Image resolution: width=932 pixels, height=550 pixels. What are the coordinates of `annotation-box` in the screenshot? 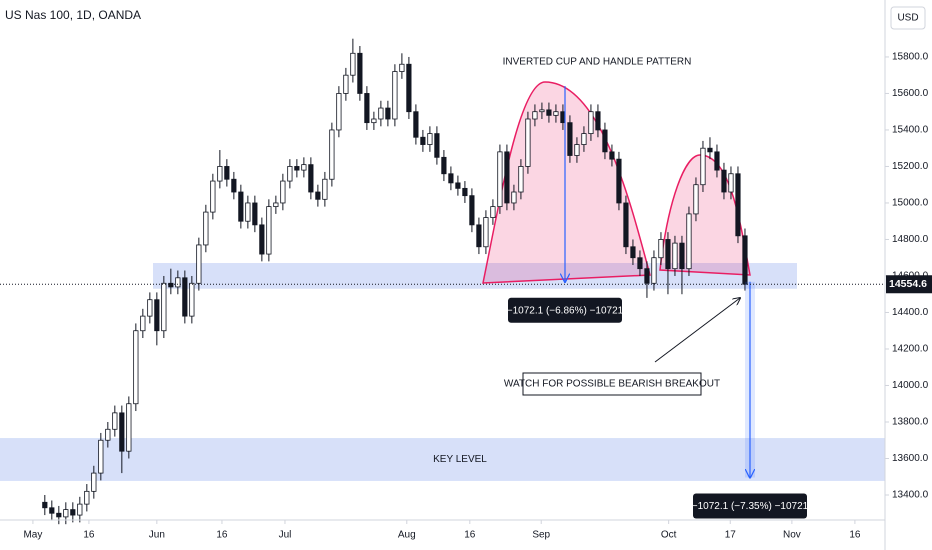 It's located at (612, 384).